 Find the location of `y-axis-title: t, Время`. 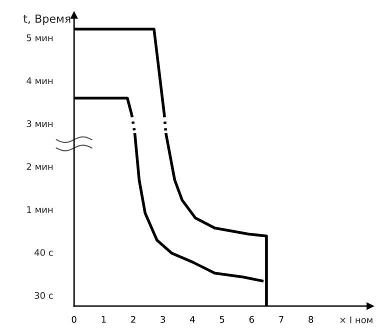

y-axis-title: t, Время is located at coordinates (46, 20).